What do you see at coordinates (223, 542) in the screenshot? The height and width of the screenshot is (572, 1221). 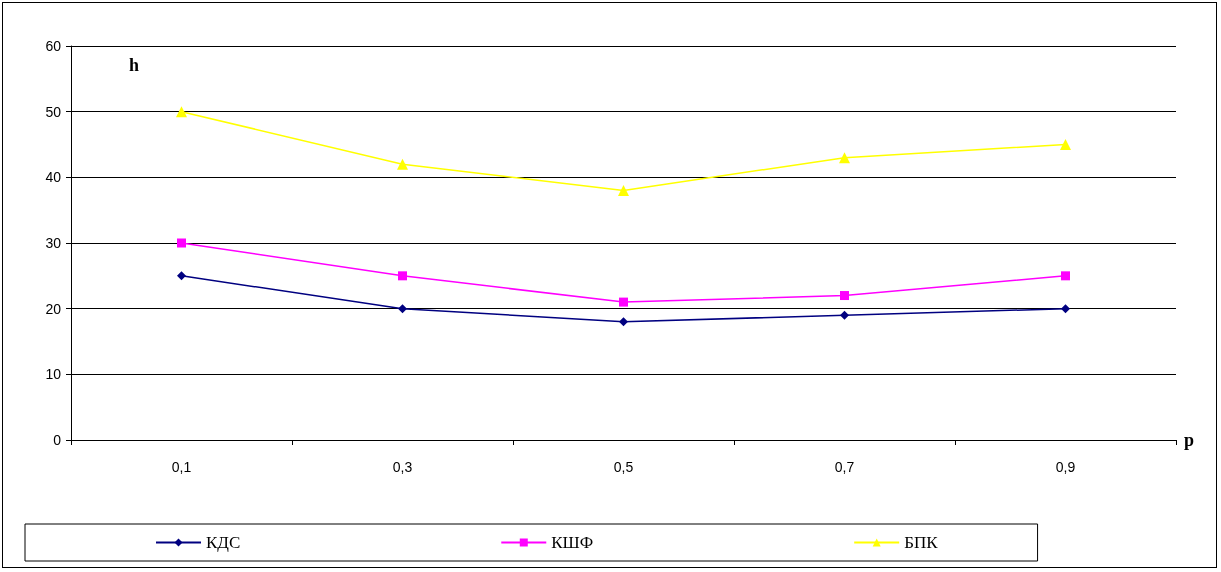 I see `legend-label: КДС` at bounding box center [223, 542].